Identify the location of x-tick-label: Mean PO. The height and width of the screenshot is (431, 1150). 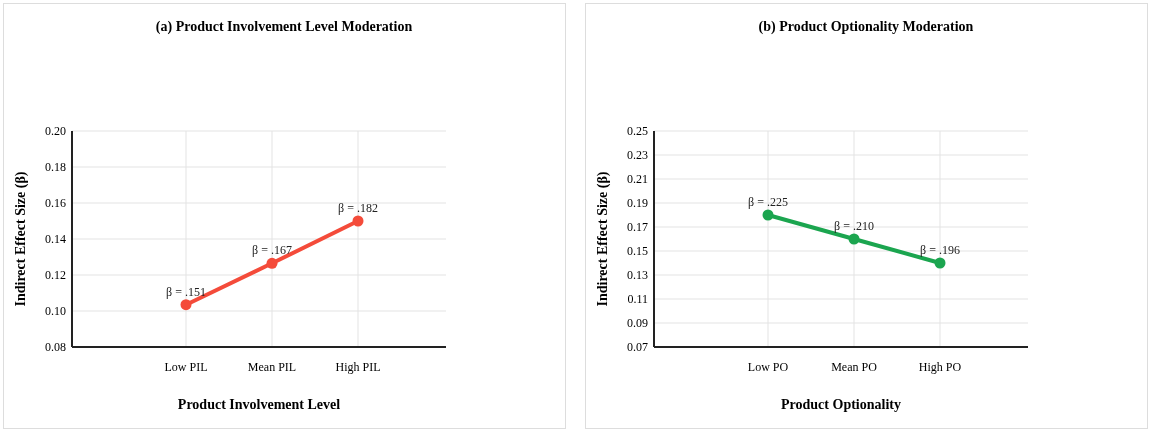
(854, 367).